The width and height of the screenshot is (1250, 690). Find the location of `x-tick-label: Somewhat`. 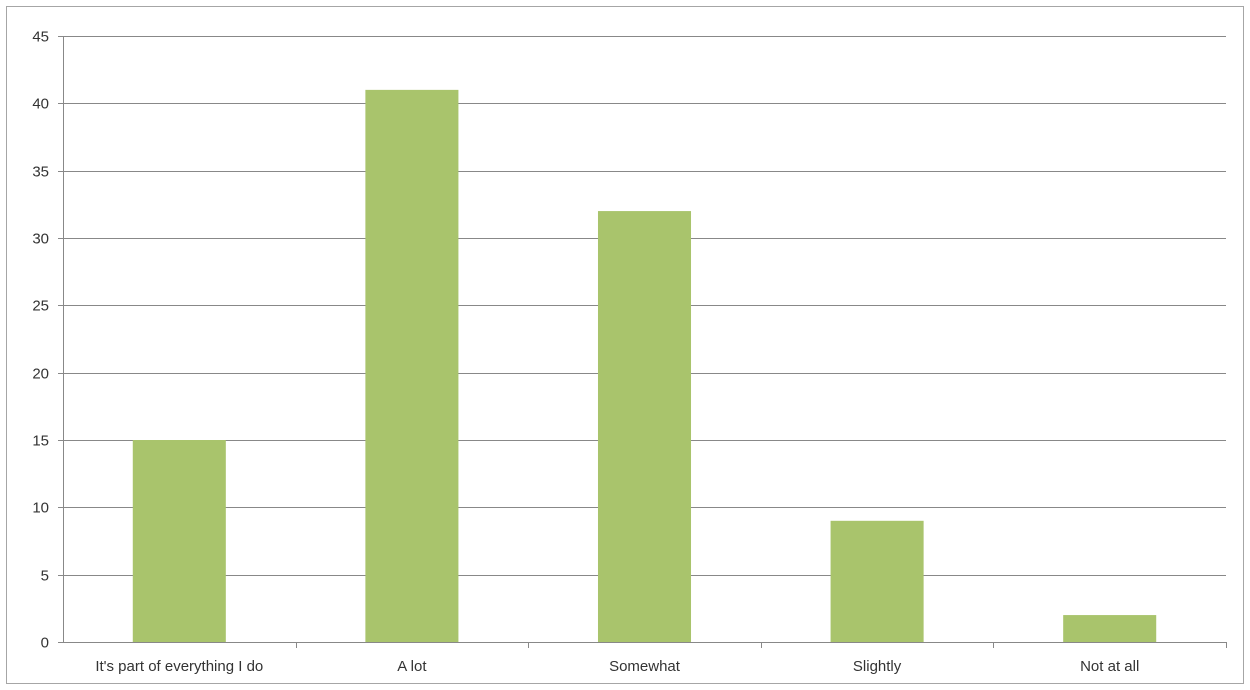

x-tick-label: Somewhat is located at coordinates (645, 666).